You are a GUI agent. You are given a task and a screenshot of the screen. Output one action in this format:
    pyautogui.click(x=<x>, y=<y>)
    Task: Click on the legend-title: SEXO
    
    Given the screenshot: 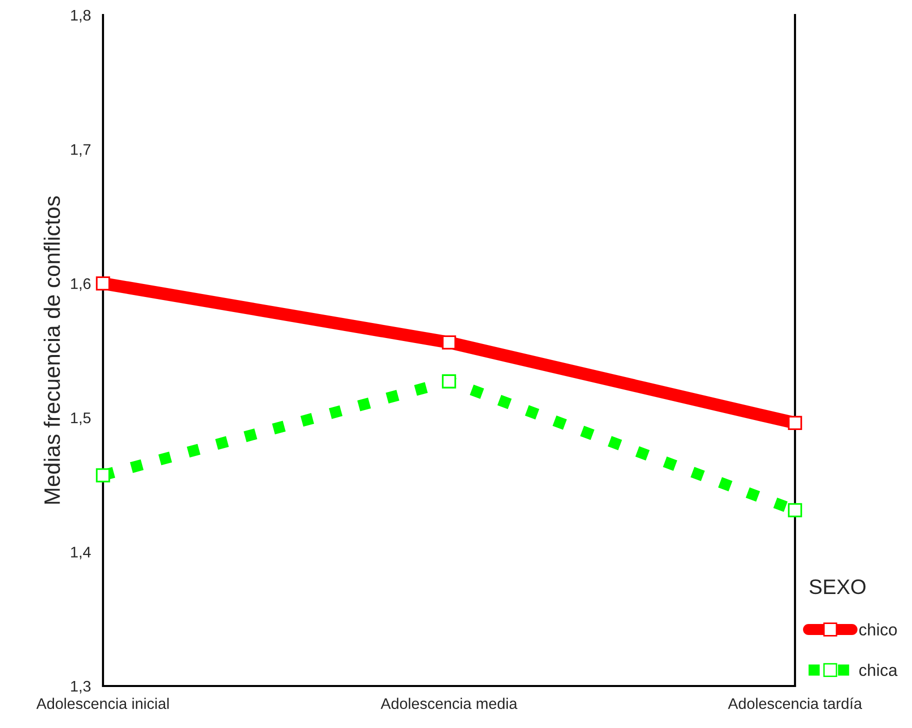 What is the action you would take?
    pyautogui.click(x=838, y=586)
    